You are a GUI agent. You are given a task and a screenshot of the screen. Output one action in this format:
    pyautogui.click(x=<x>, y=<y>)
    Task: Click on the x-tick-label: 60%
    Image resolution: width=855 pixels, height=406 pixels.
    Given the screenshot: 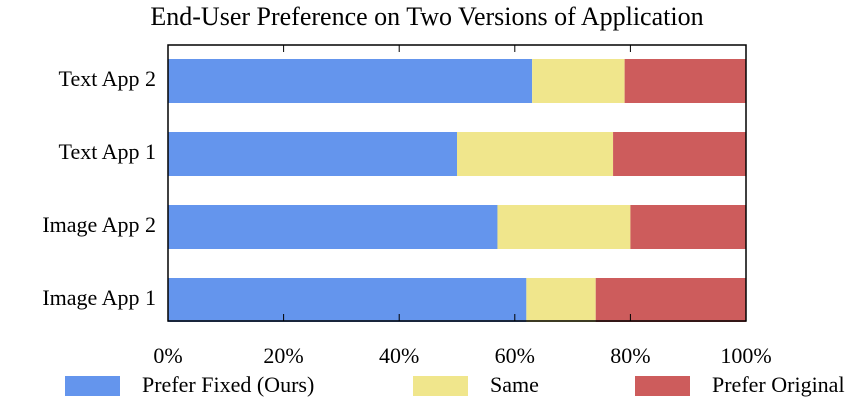 What is the action you would take?
    pyautogui.click(x=515, y=355)
    